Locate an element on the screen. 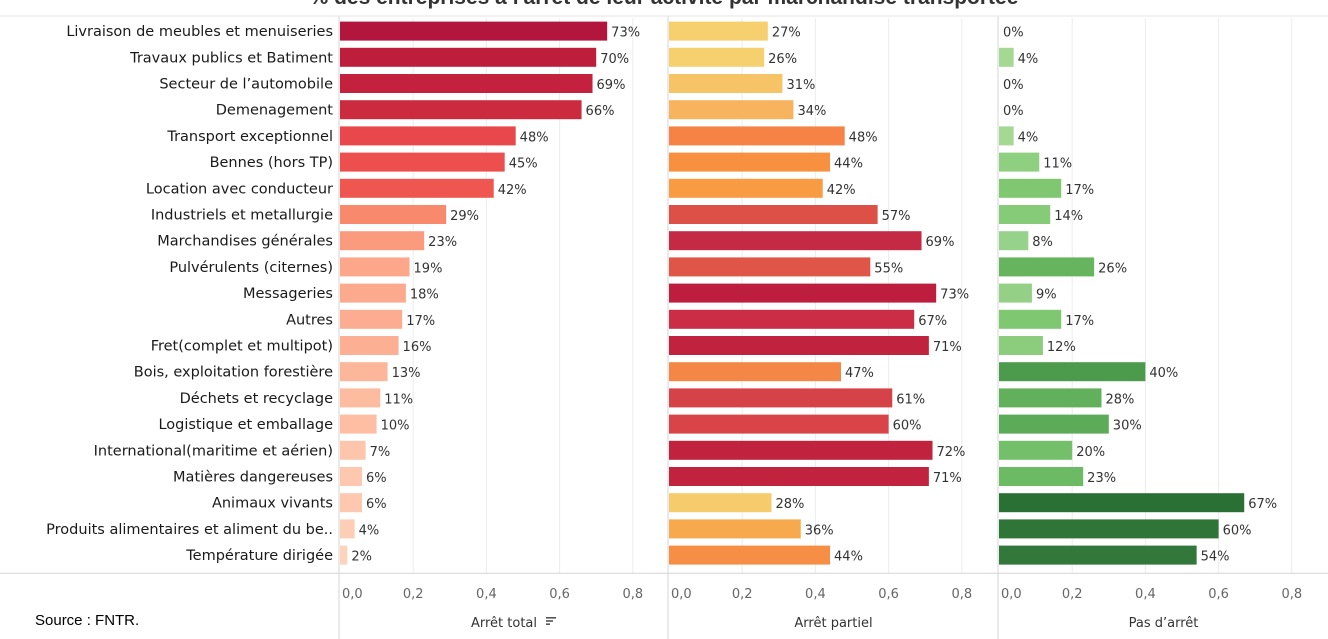 This screenshot has height=639, width=1328. category-label: Autres is located at coordinates (309, 320).